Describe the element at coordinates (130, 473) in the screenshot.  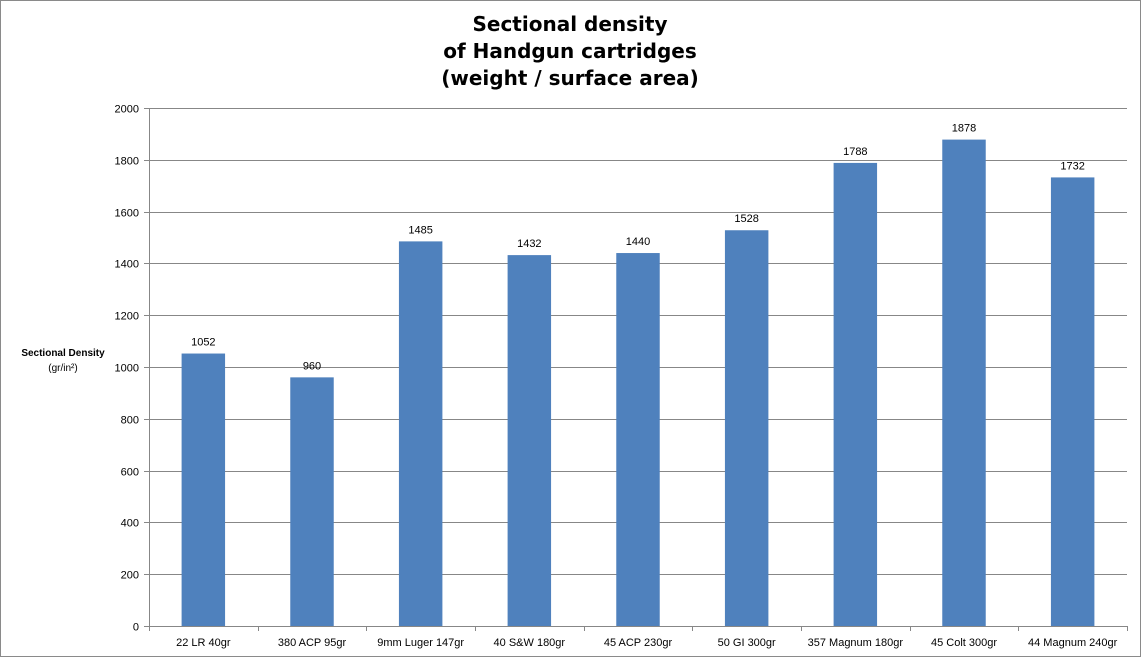
I see `y-tick-label: 600` at that location.